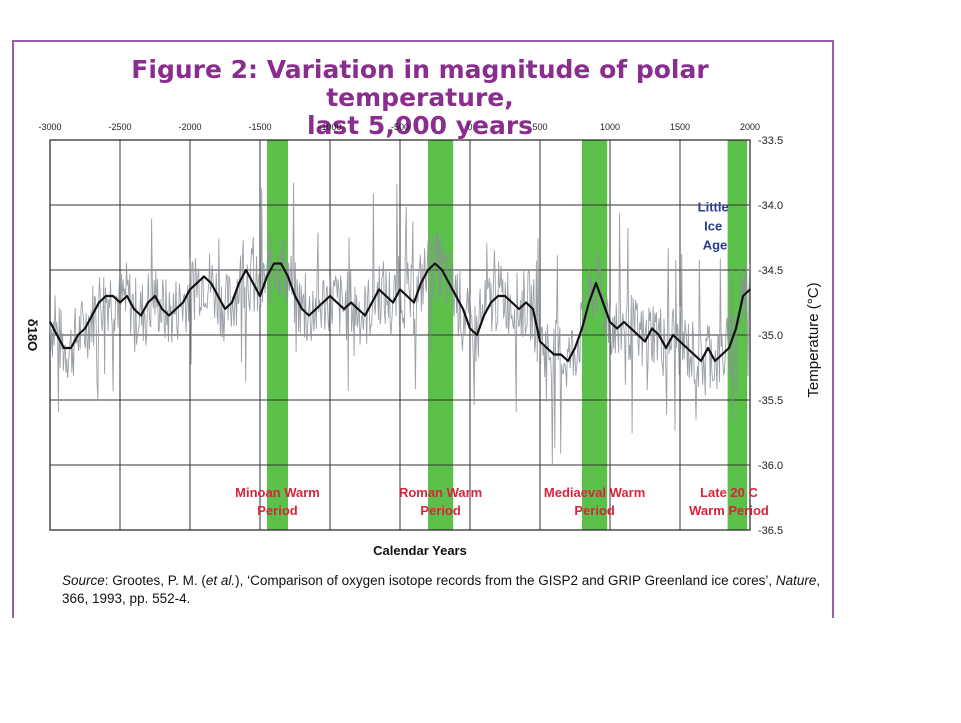 This screenshot has width=961, height=723. What do you see at coordinates (770, 206) in the screenshot?
I see `y-tick-label-1: -34.0` at bounding box center [770, 206].